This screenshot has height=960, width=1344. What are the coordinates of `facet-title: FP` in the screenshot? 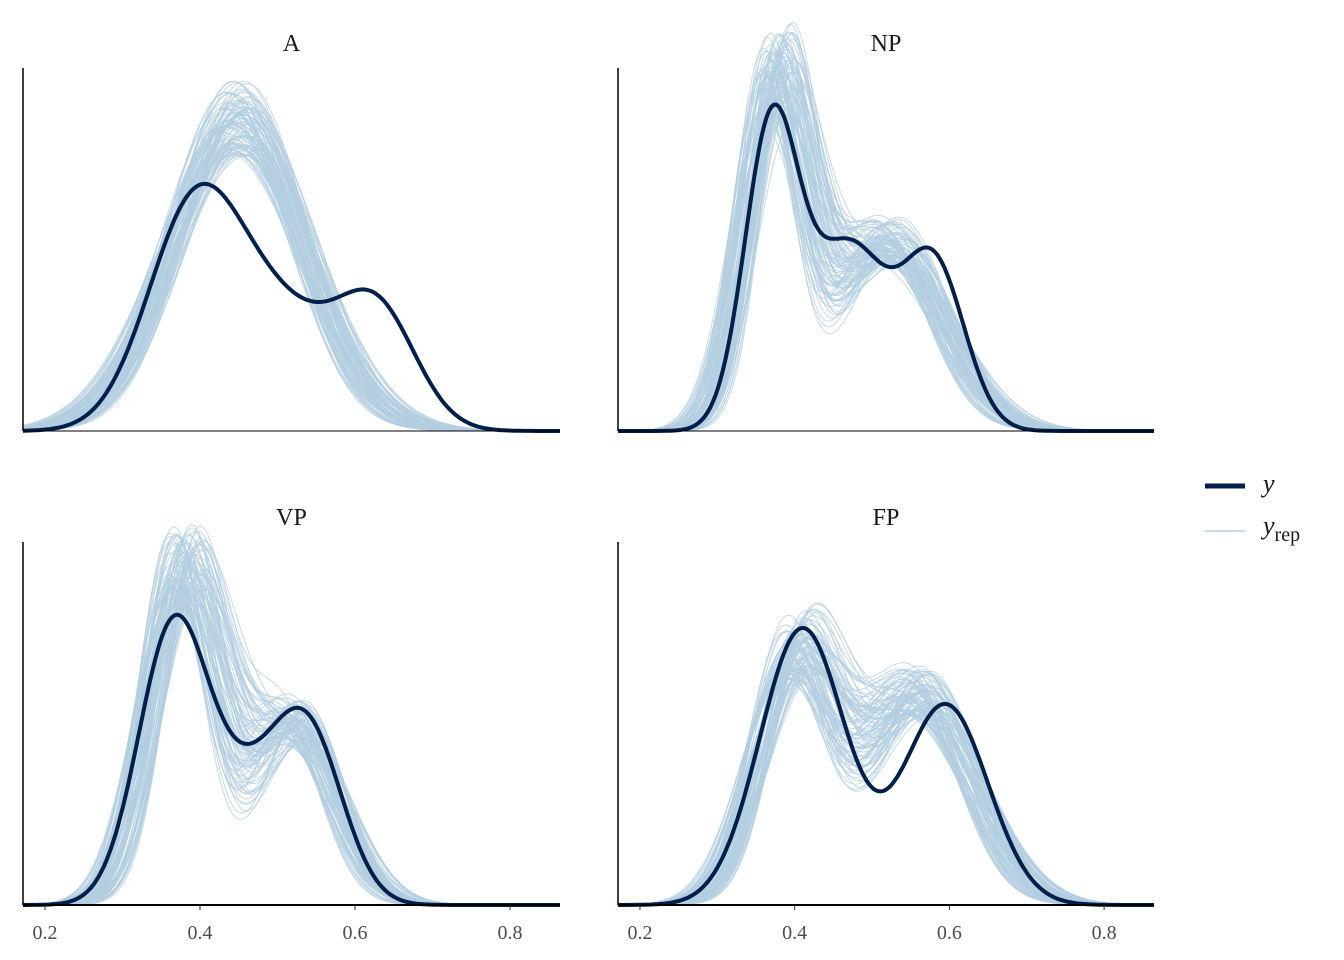 It's located at (886, 518).